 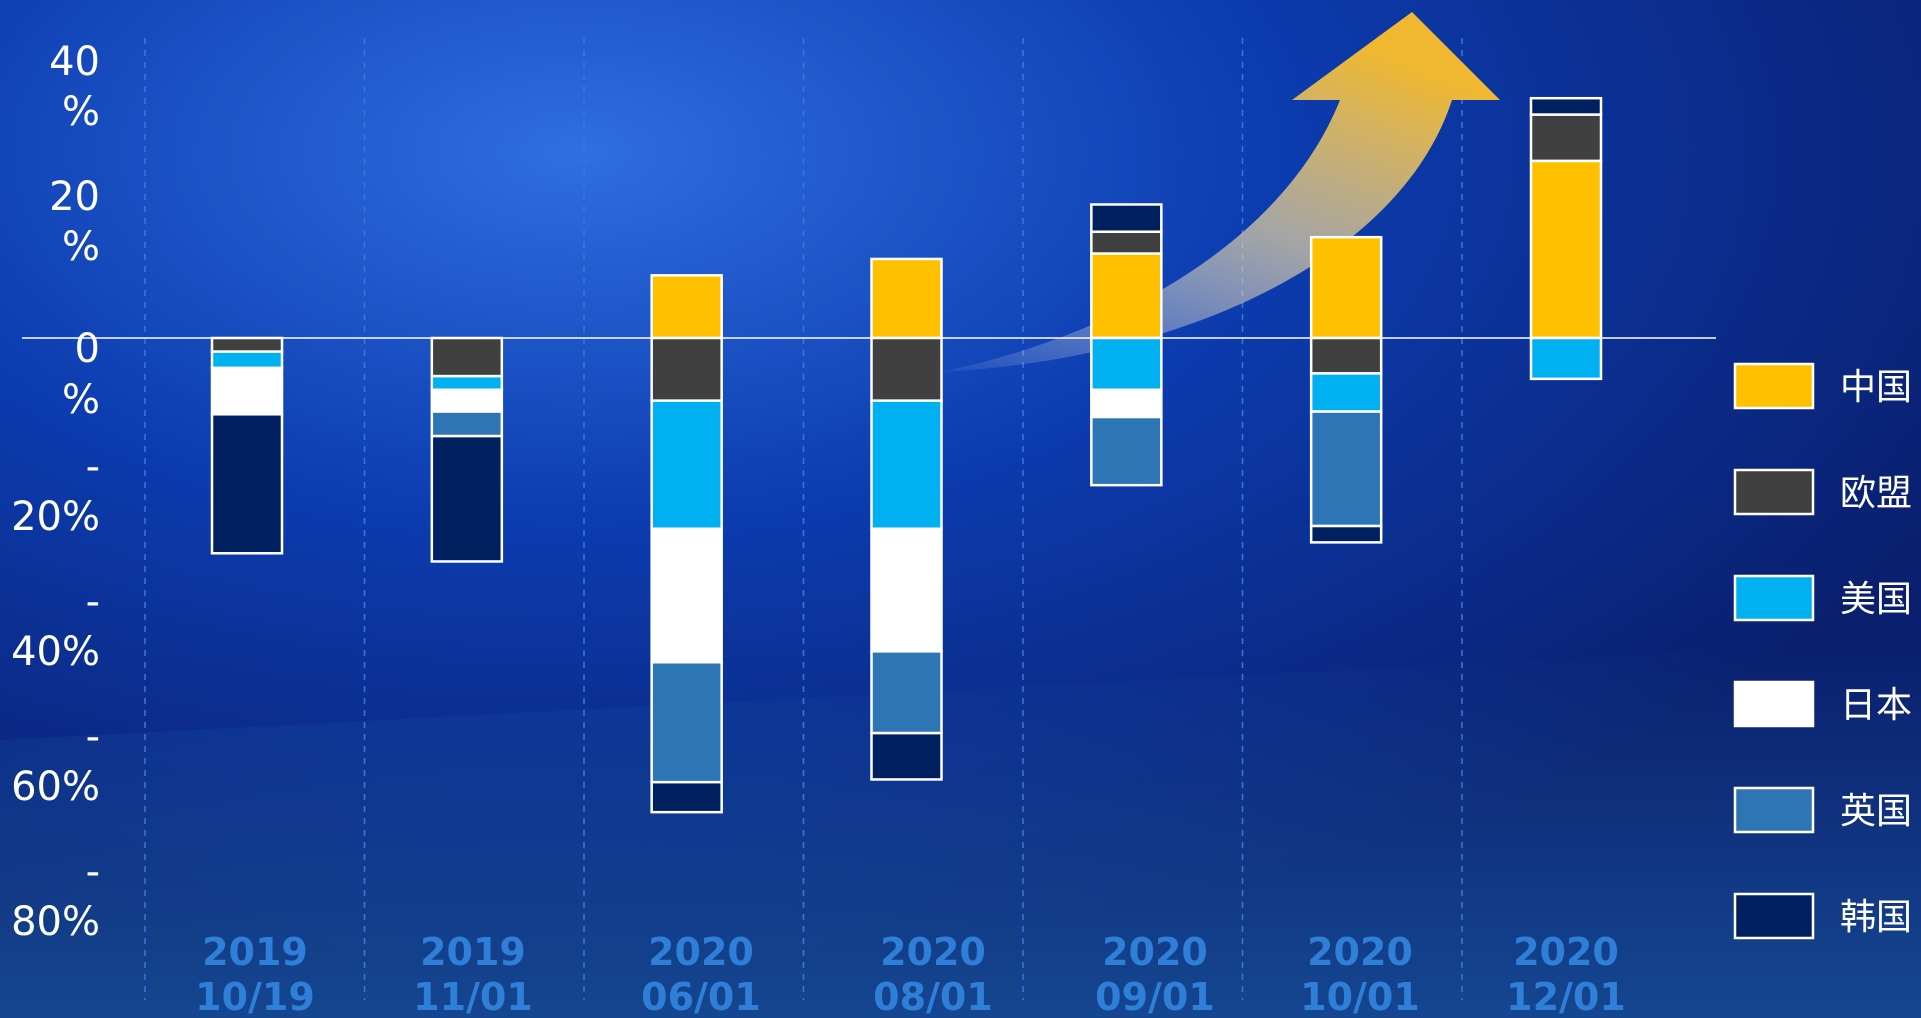 I want to click on x-tick-label: 2020 09/01, so click(x=1155, y=974).